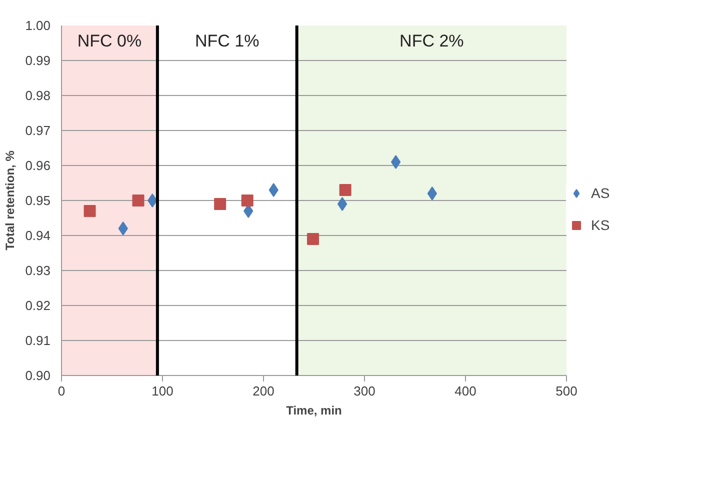 The image size is (716, 483). What do you see at coordinates (38, 130) in the screenshot?
I see `y-tick-label: 0.97` at bounding box center [38, 130].